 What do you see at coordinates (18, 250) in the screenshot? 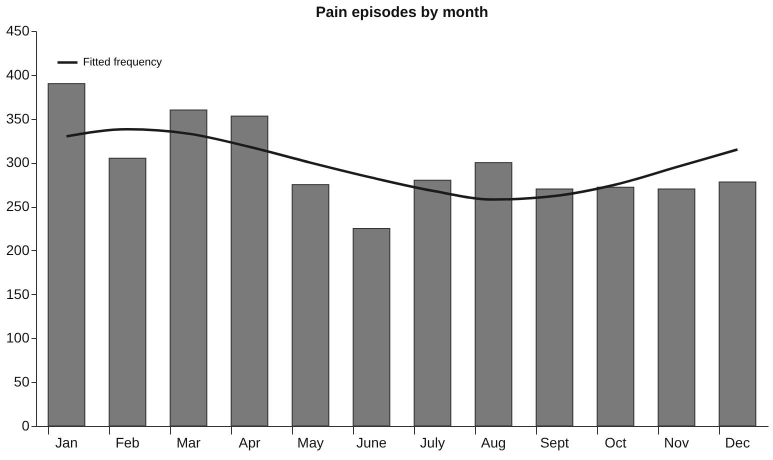
I see `y-tick-label: 200` at bounding box center [18, 250].